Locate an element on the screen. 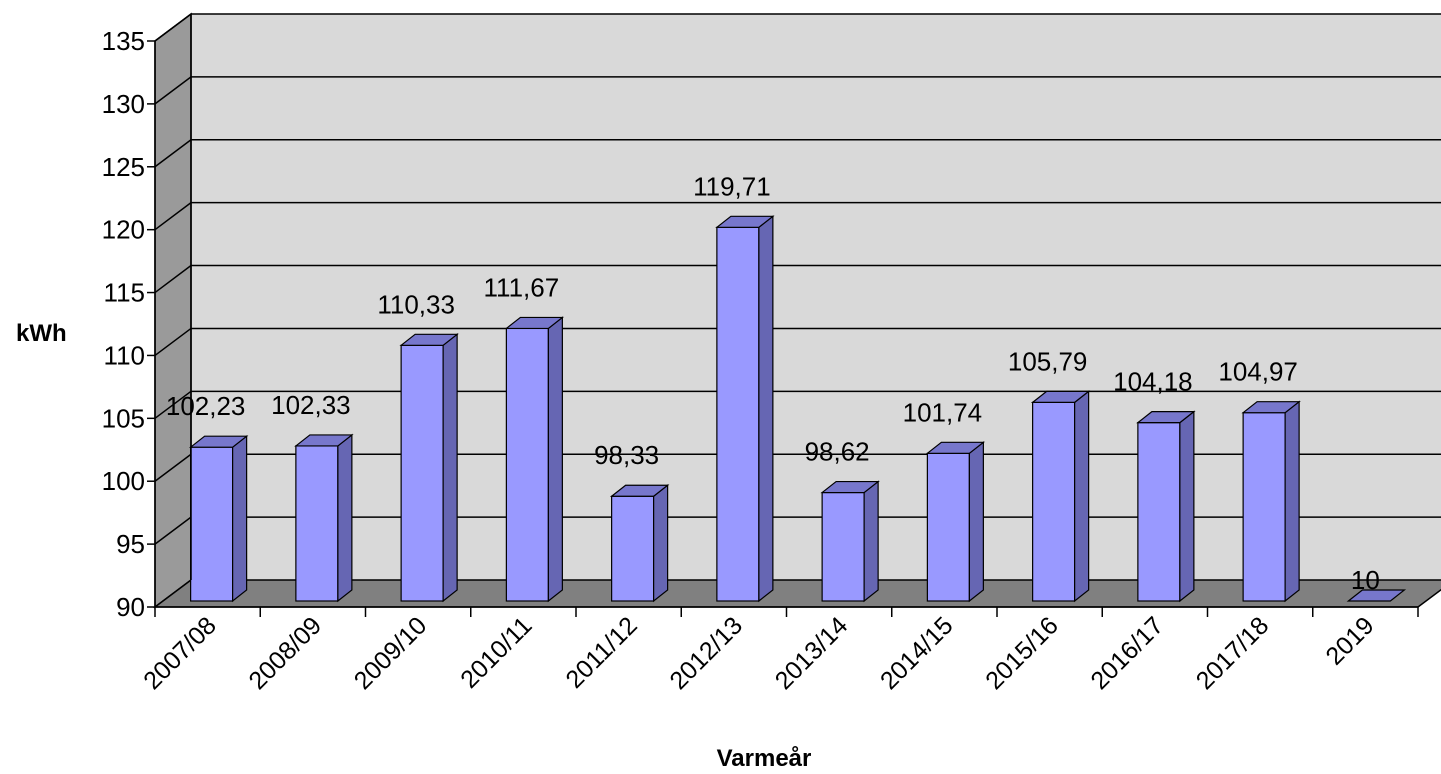 This screenshot has height=774, width=1441. x-tick-label: 2011/12 is located at coordinates (601, 652).